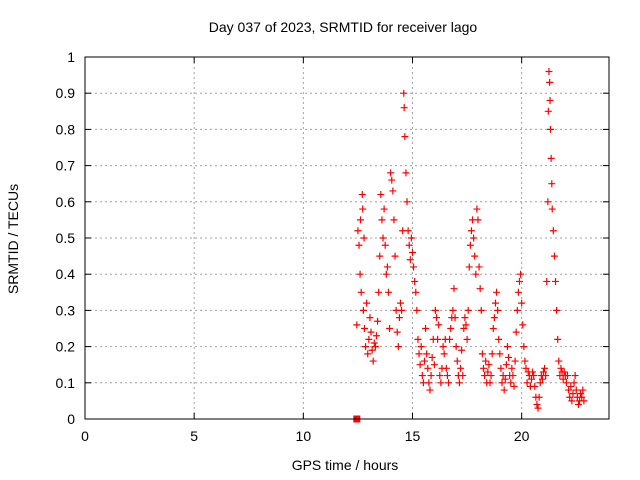 The image size is (640, 480). I want to click on x-tick-label: 10, so click(304, 436).